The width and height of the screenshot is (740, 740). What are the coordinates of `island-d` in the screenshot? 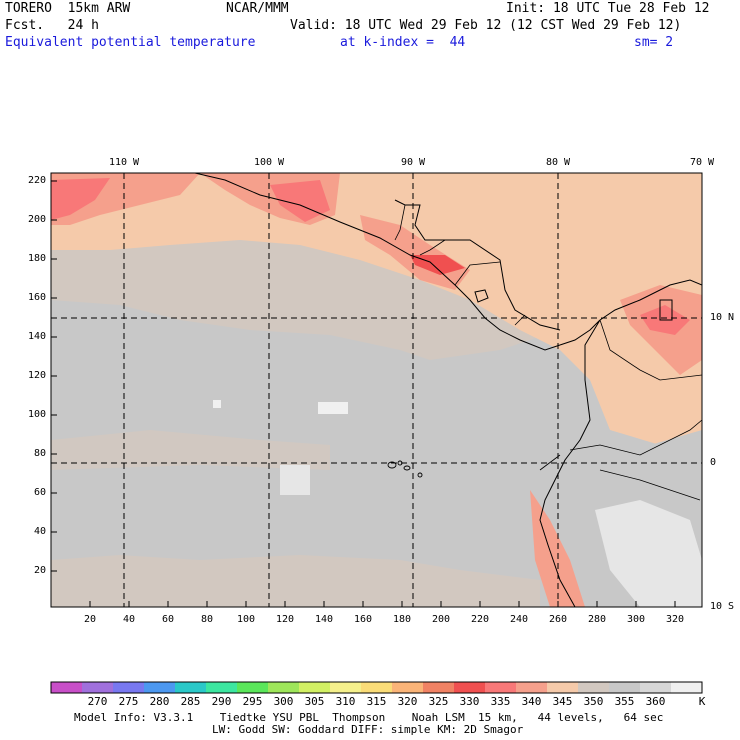 It's located at (420, 475).